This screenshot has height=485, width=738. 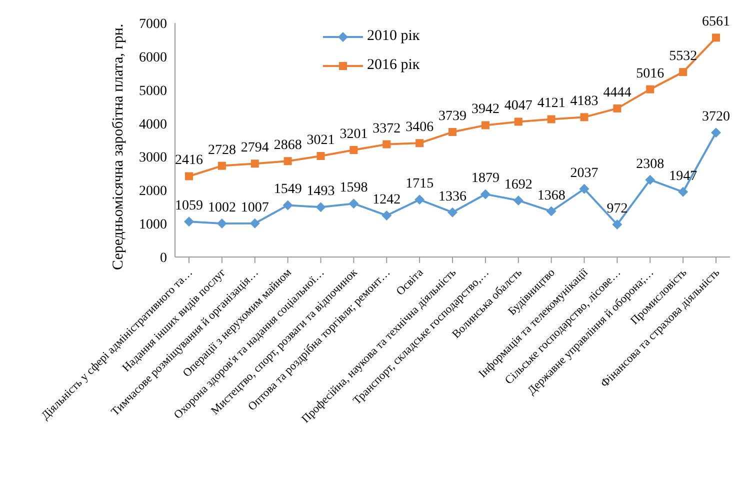 What do you see at coordinates (386, 128) in the screenshot?
I see `data-label: 3372` at bounding box center [386, 128].